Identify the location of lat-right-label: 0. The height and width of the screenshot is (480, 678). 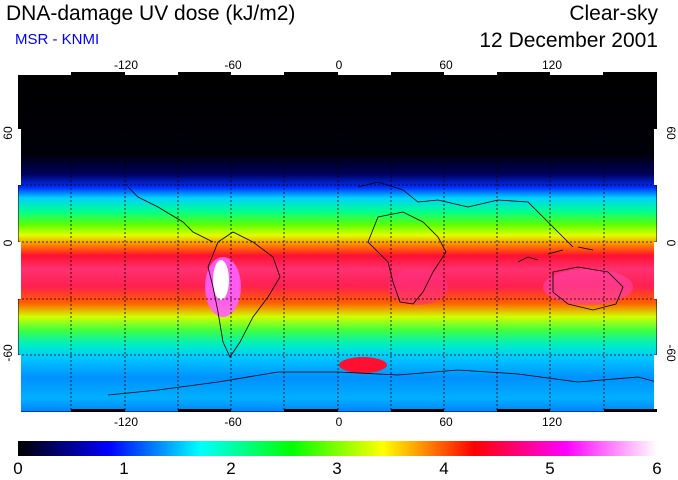
(671, 243).